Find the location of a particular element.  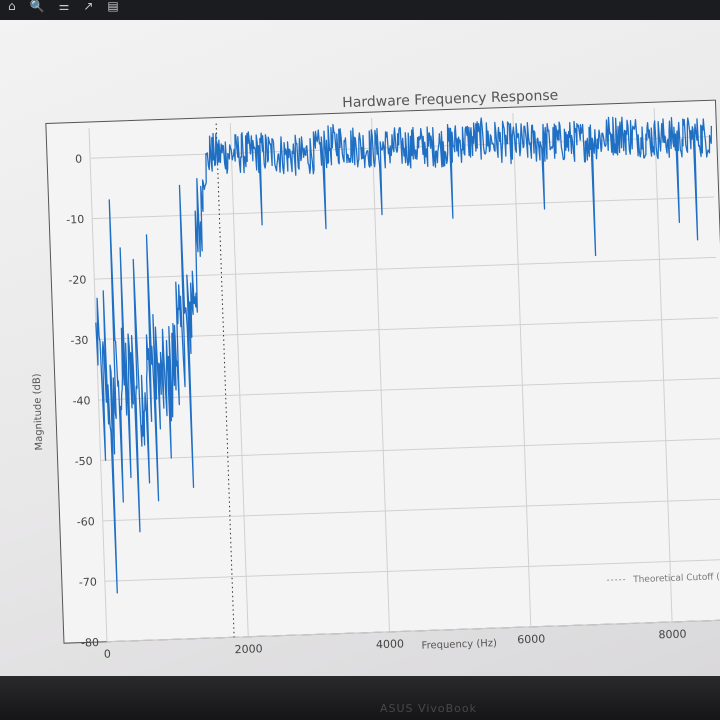

chart-title: Hardware Frequency Response is located at coordinates (450, 100).